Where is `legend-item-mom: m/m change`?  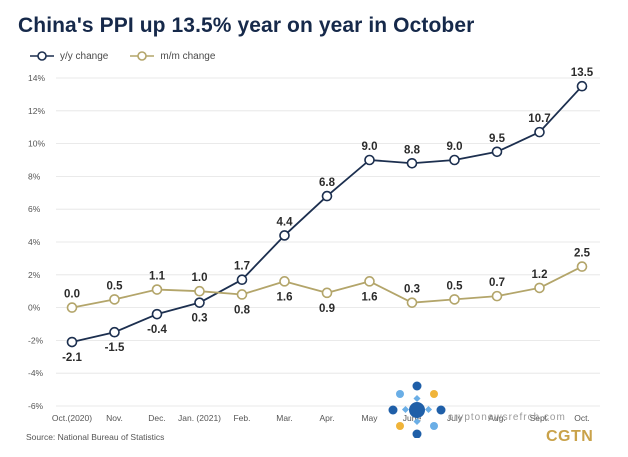
legend-item-mom: m/m change is located at coordinates (172, 56).